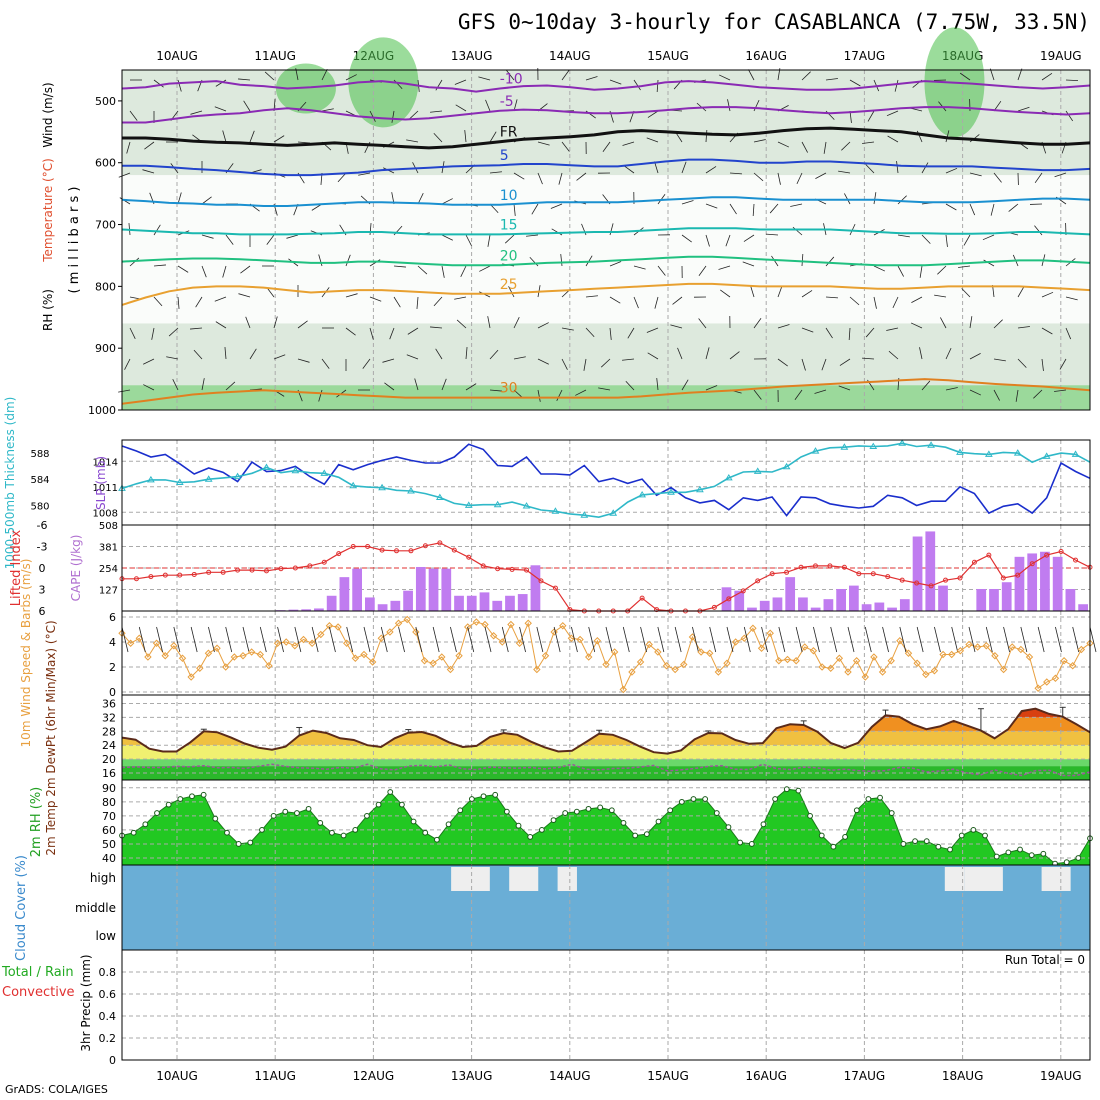 This screenshot has width=1100, height=1100. What do you see at coordinates (1061, 1076) in the screenshot?
I see `date-label-bottom: 19AUG` at bounding box center [1061, 1076].